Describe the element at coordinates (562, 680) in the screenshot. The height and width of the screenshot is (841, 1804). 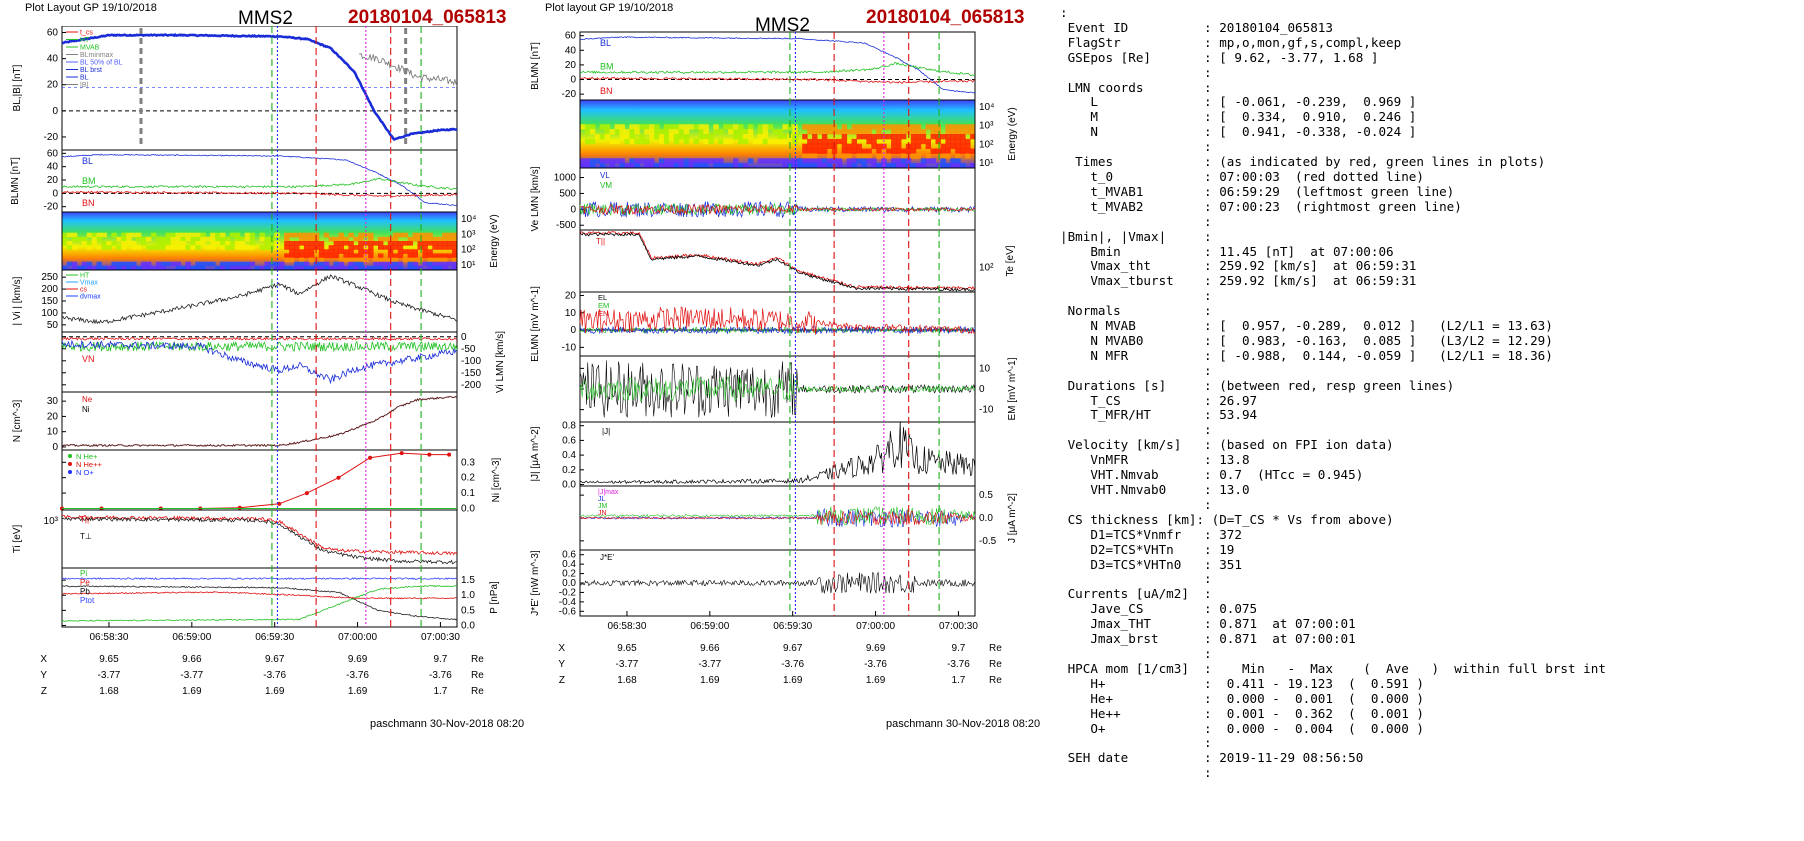
I see `coord-axis-label: Z` at that location.